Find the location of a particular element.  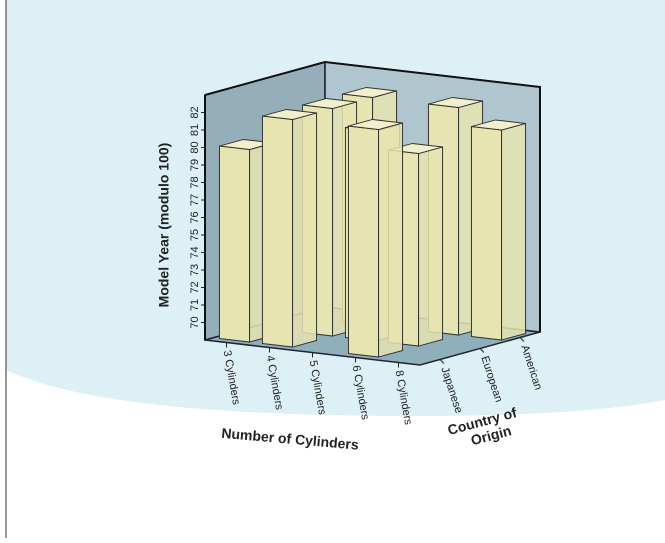

y-tick-label: 82 is located at coordinates (195, 112).